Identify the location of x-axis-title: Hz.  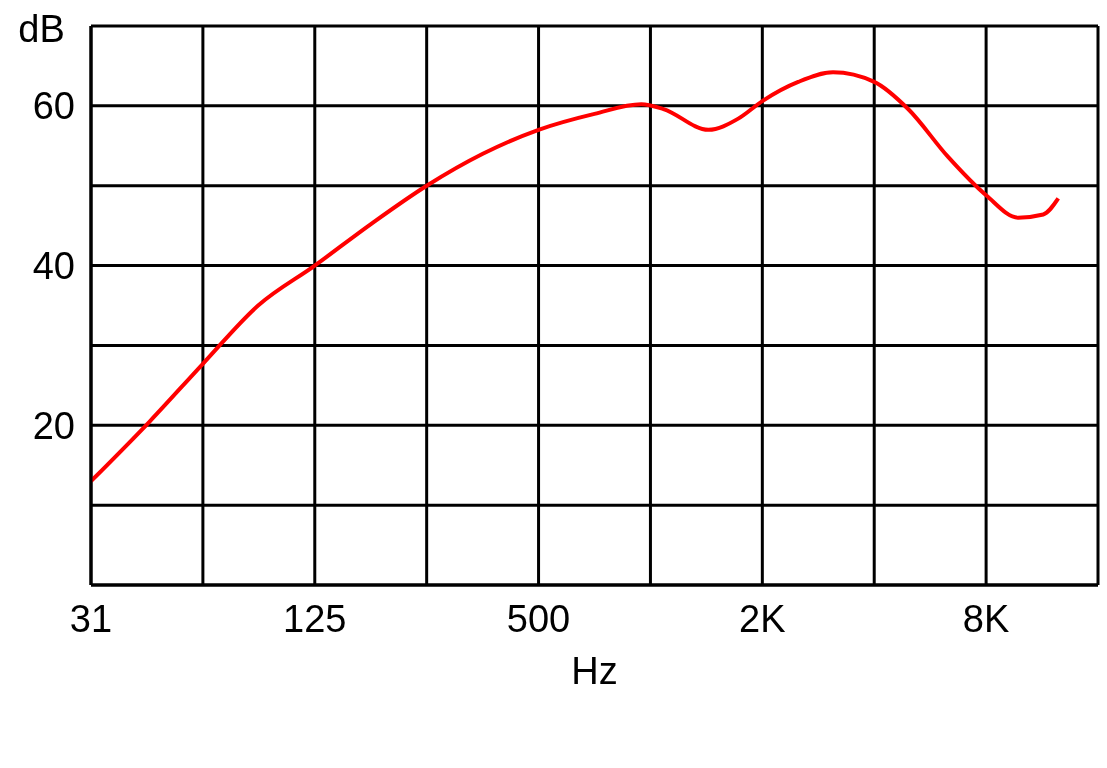
(594, 670).